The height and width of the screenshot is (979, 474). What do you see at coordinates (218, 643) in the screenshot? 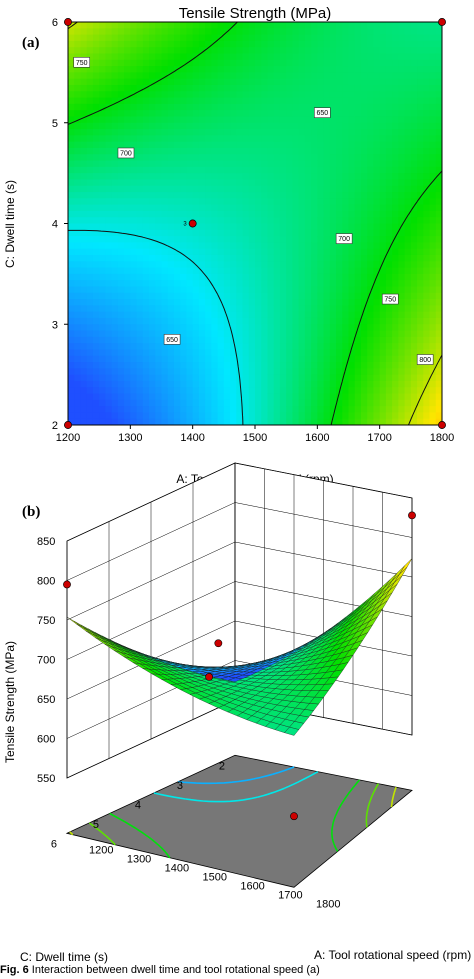
I see `surface-design-point` at bounding box center [218, 643].